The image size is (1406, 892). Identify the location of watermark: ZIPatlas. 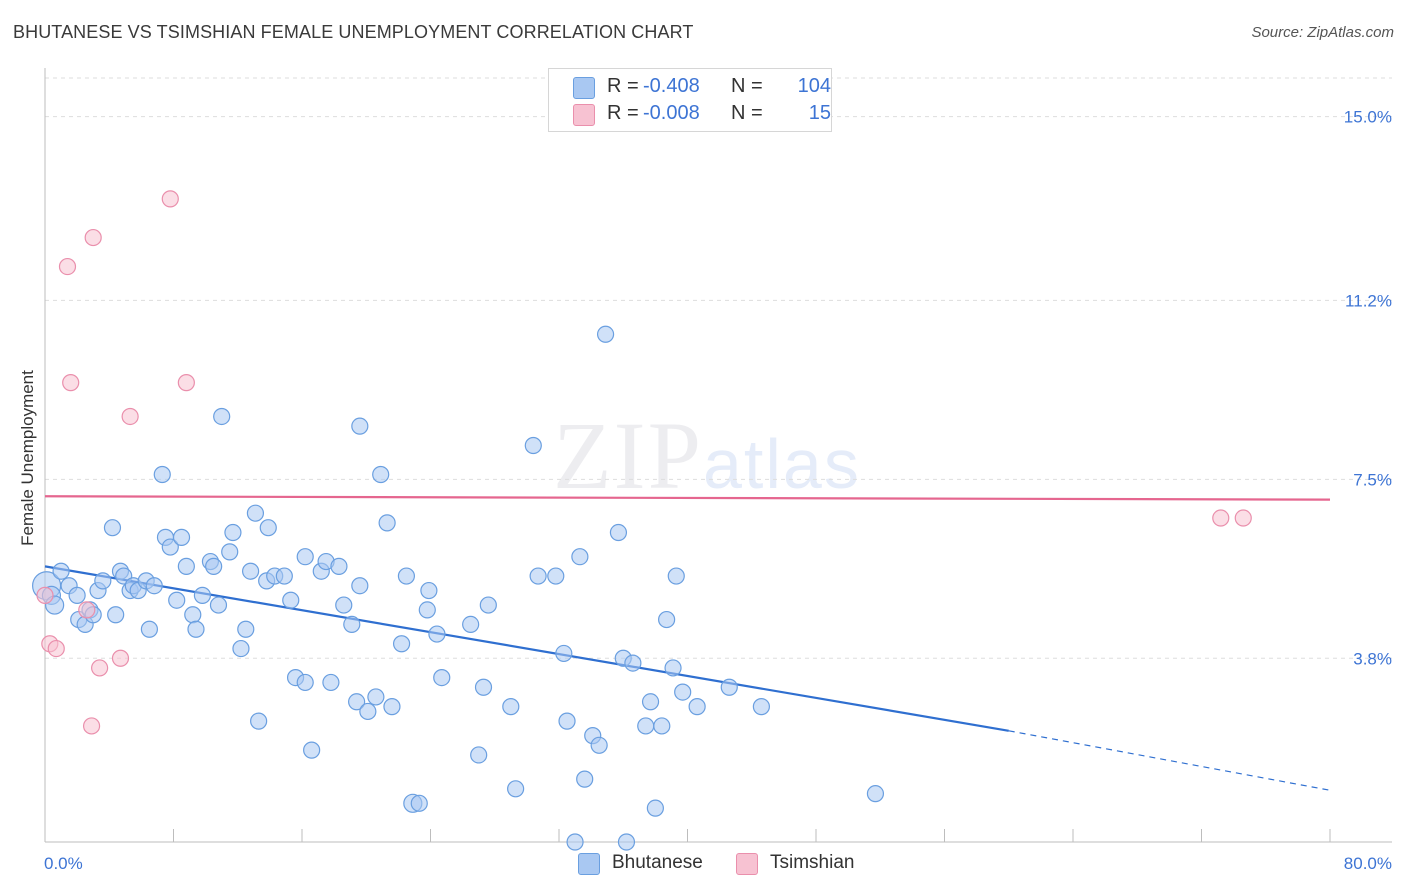
(707, 455).